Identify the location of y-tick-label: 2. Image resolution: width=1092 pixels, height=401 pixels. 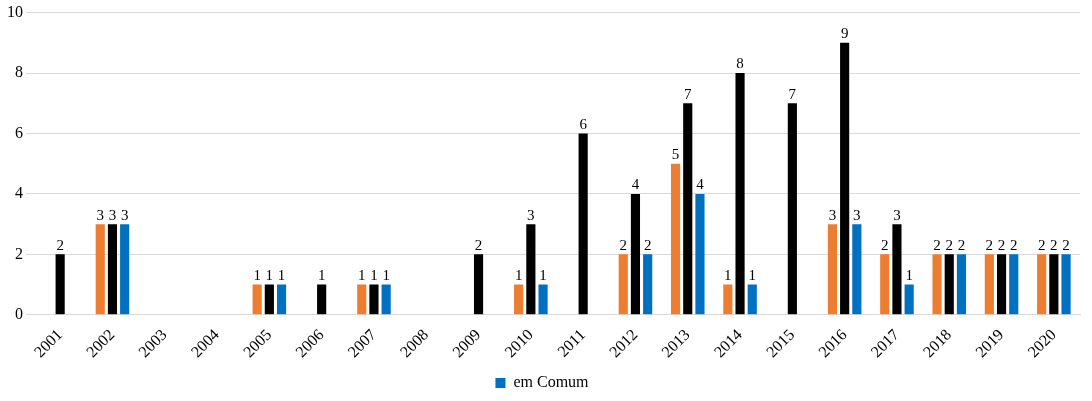
(19, 253).